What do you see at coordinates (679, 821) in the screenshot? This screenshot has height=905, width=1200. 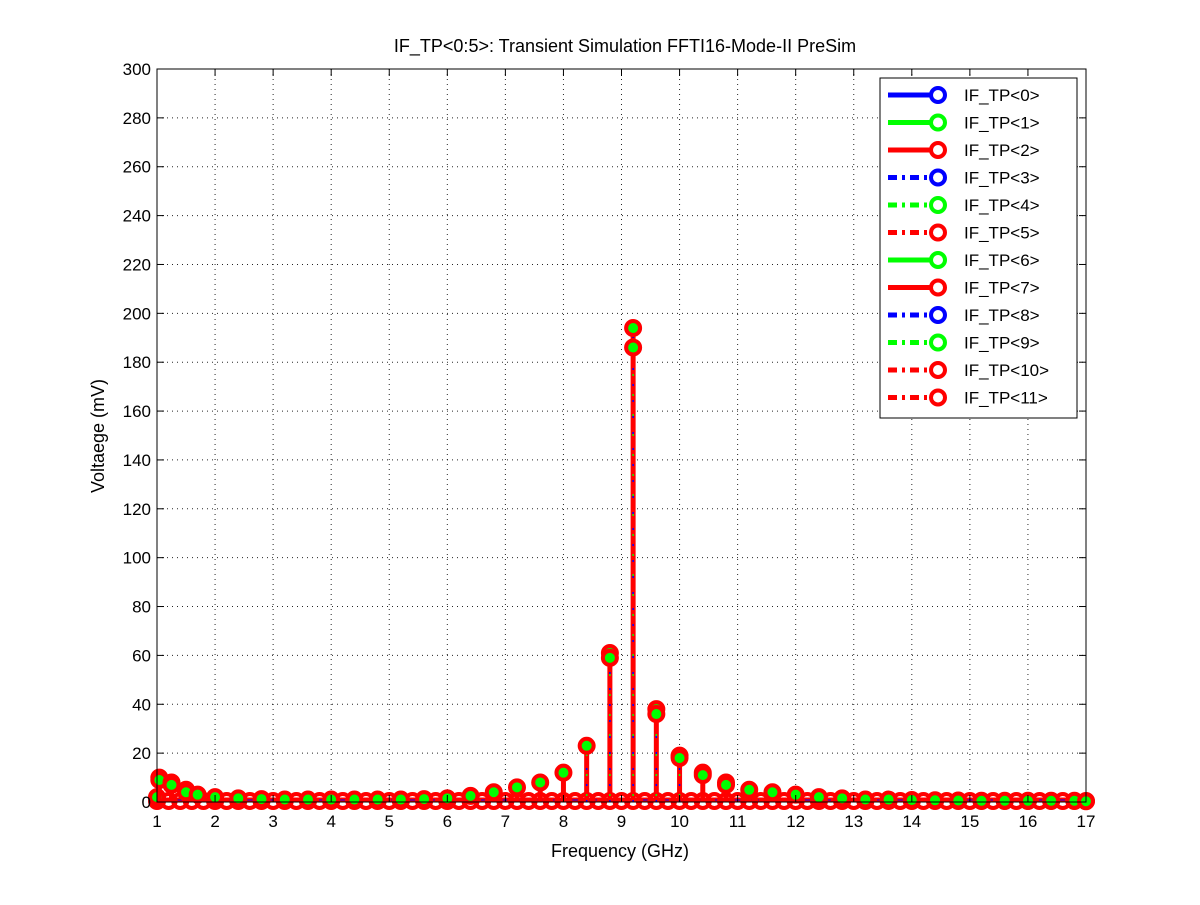 I see `x-tick-label: 10` at bounding box center [679, 821].